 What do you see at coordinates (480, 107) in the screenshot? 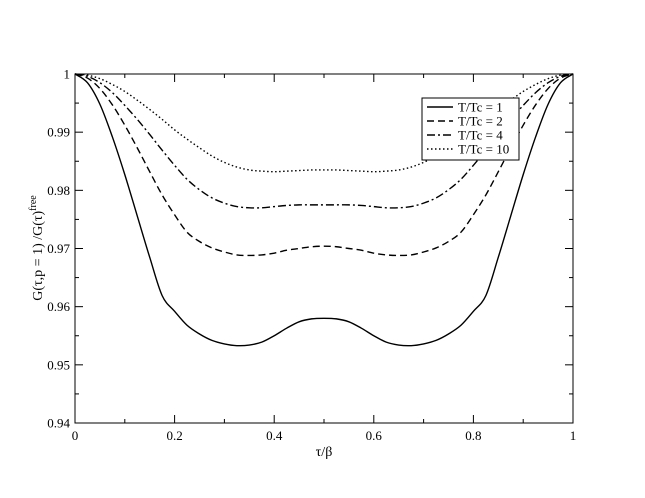
I see `legend-label-1: T/Tc = 1` at bounding box center [480, 107].